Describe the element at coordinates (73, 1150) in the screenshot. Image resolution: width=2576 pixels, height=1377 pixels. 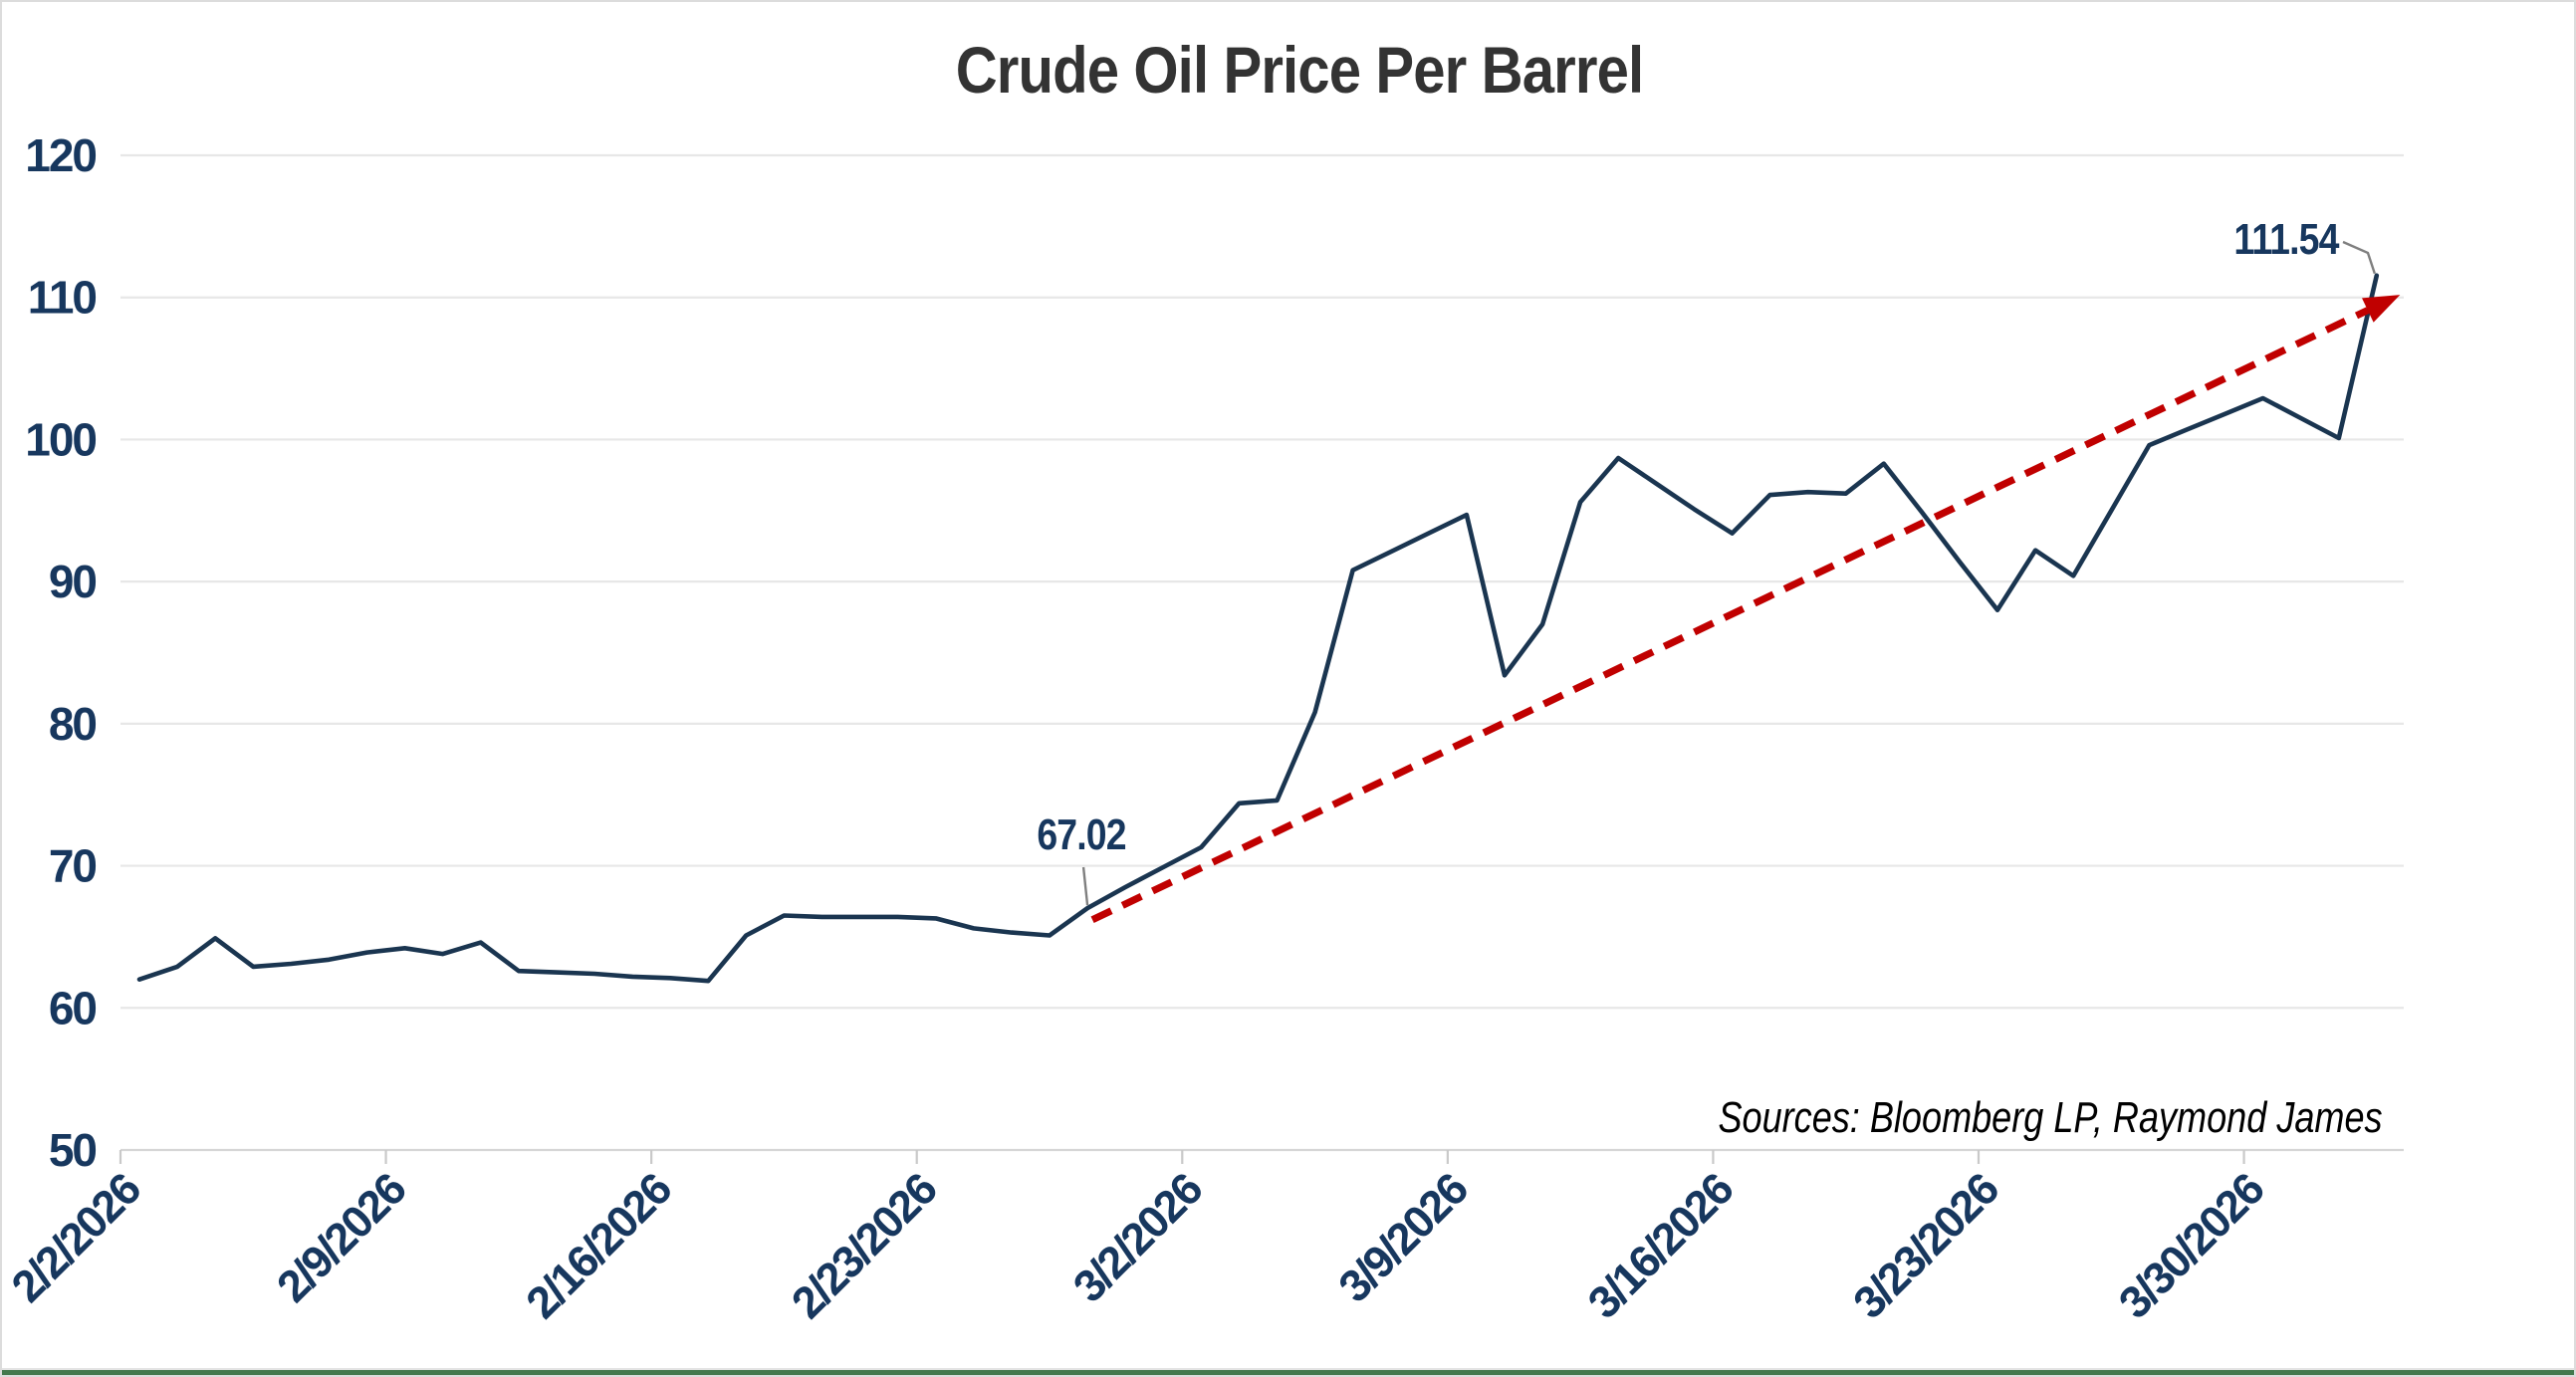
I see `y-axis-label: 50` at that location.